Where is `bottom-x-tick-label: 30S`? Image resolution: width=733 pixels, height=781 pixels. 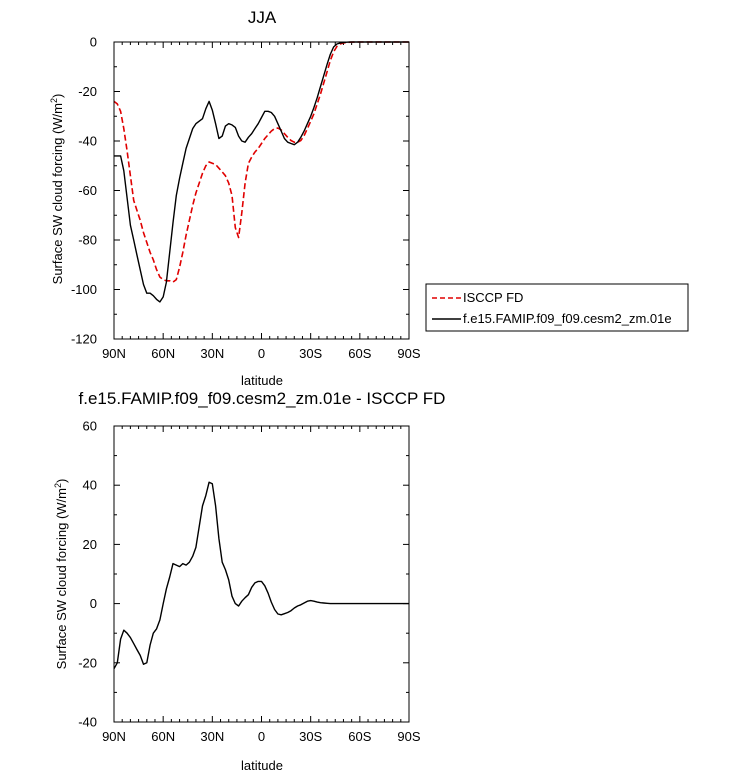
bottom-x-tick-label: 30S is located at coordinates (310, 736).